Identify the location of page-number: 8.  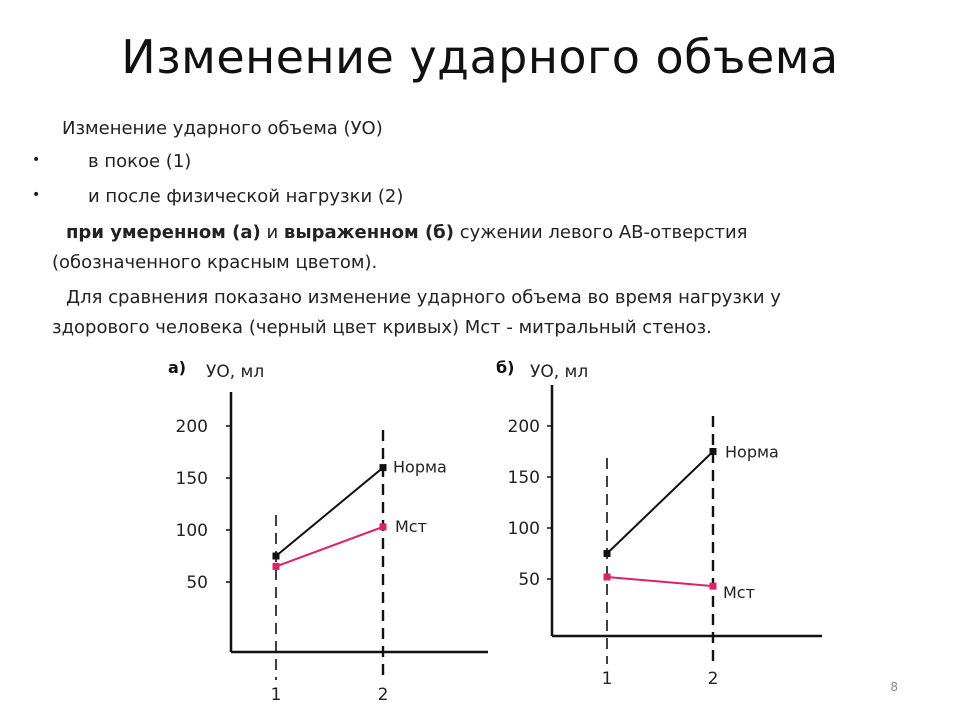
(894, 687).